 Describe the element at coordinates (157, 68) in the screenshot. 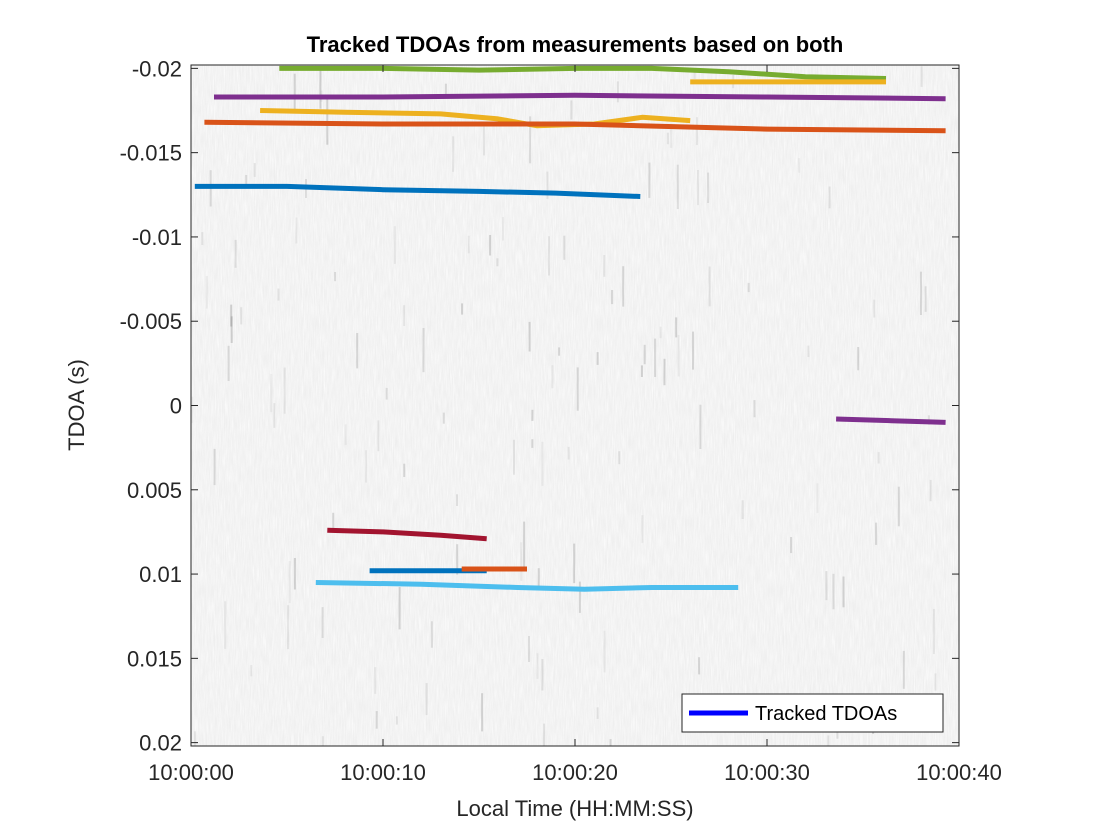

I see `y-tick-label: -0.02` at that location.